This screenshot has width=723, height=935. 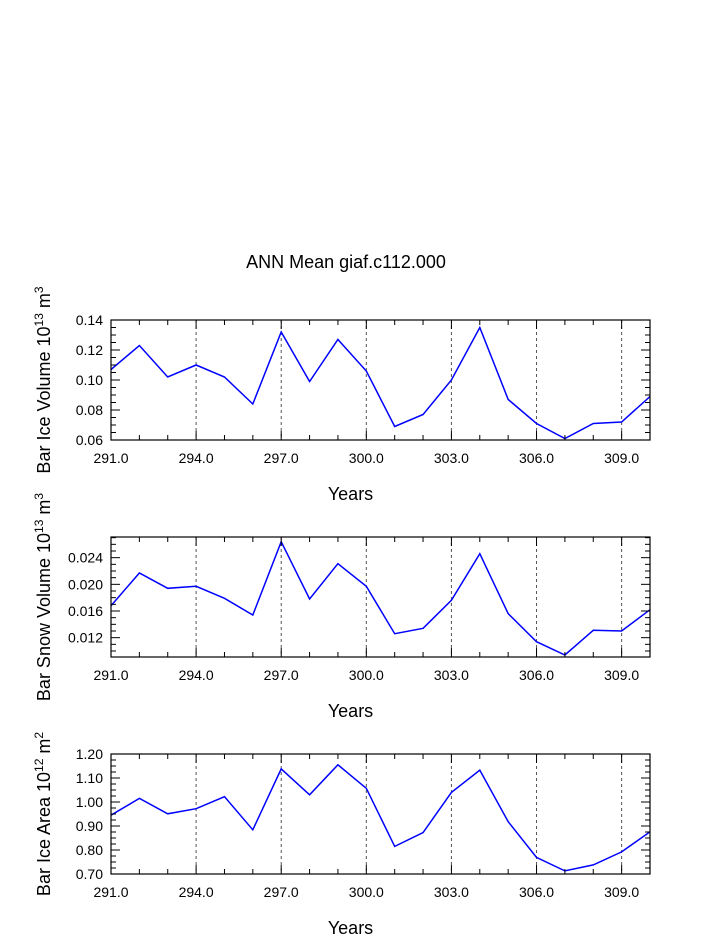 I want to click on y-axis-label: Bar Snow Volume 1013 m3, so click(x=43, y=597).